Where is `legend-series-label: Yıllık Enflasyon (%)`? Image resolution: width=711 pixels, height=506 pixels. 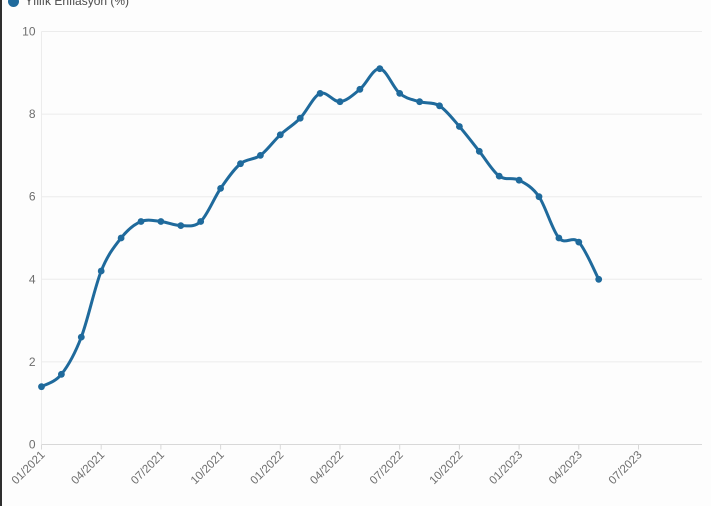
legend-series-label: Yıllık Enflasyon (%) is located at coordinates (77, 4).